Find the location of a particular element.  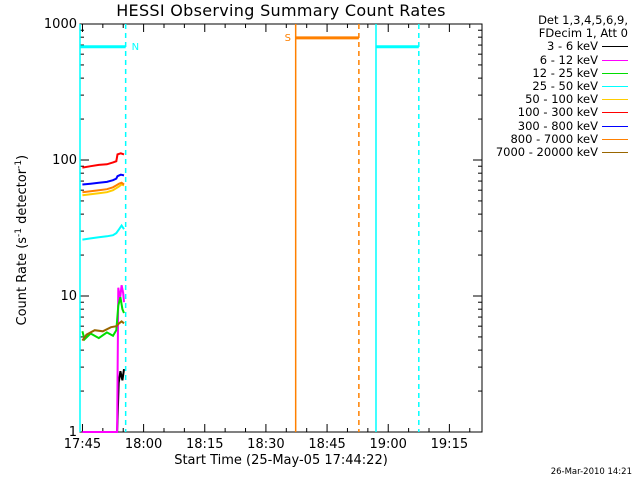

legend-label: 50 - 100 keV is located at coordinates (561, 99).